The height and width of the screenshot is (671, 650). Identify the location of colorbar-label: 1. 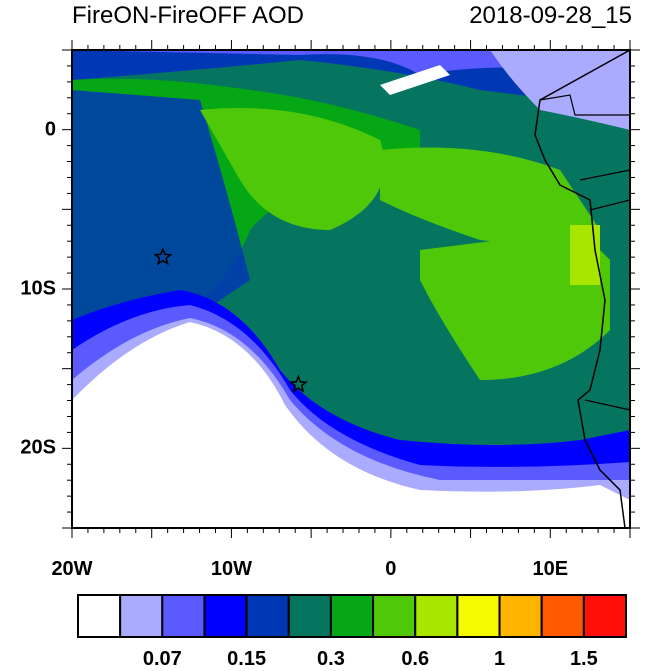
(499, 659).